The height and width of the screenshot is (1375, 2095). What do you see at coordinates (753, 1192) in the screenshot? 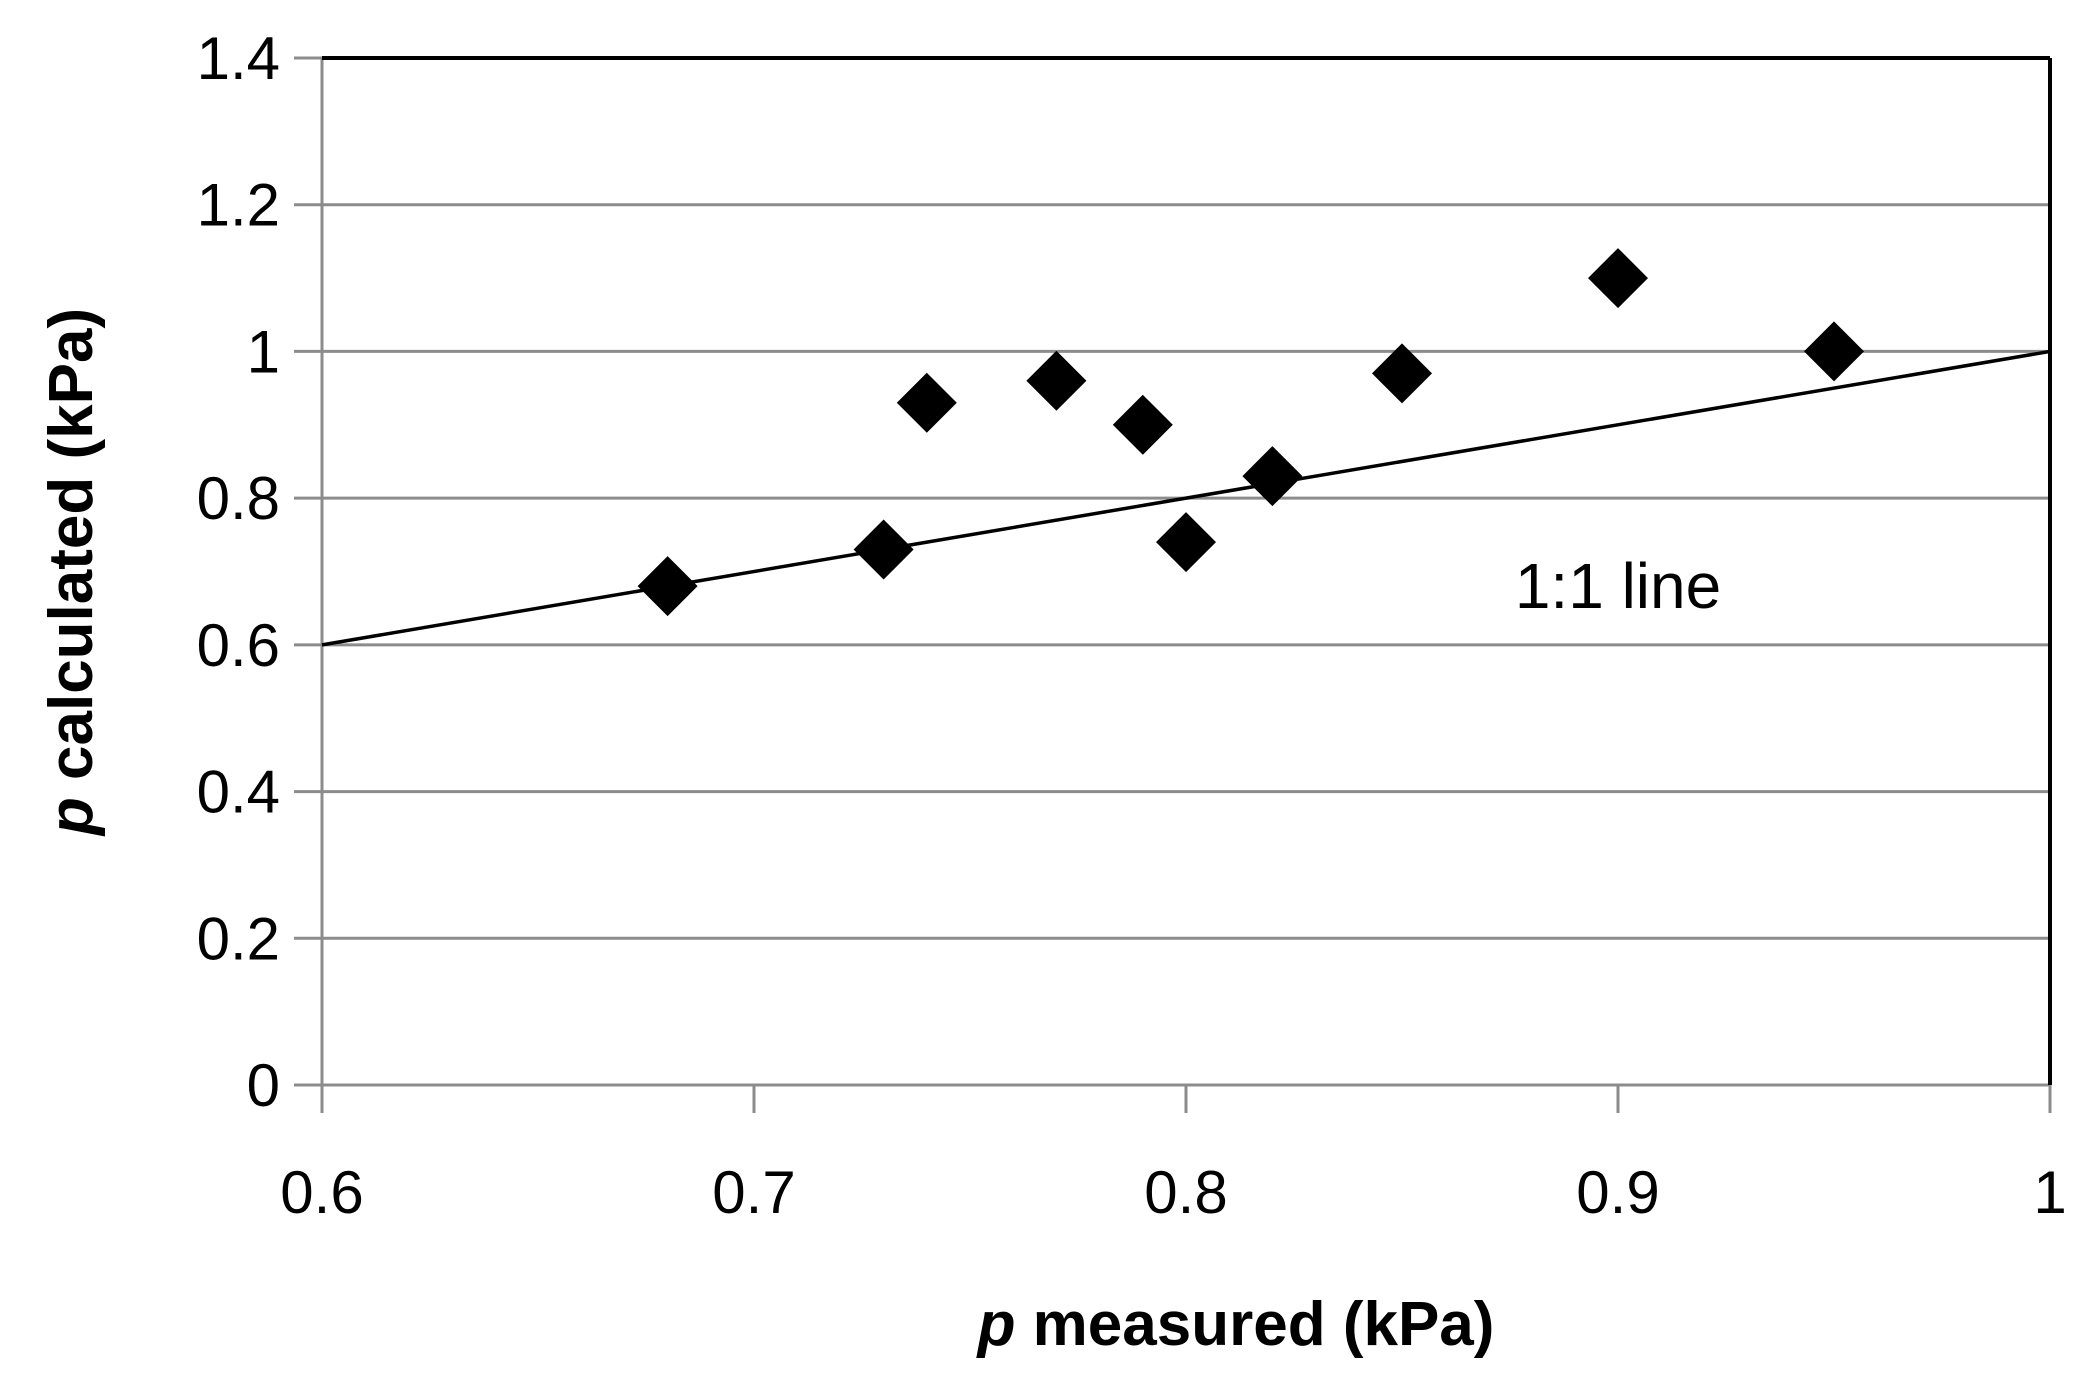
I see `x-tick-label: 0.7` at bounding box center [753, 1192].